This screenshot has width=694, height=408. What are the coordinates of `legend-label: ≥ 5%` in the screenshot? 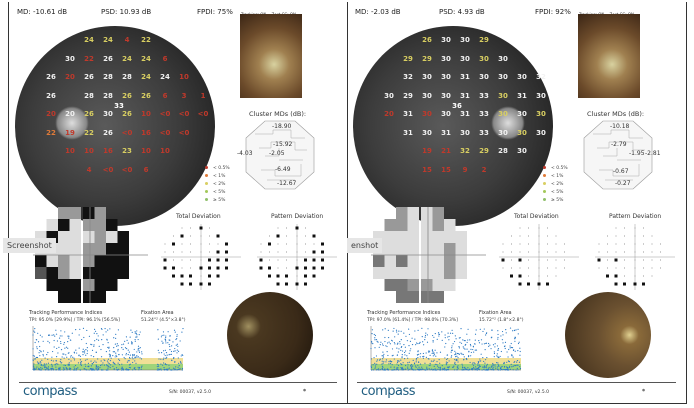 It's located at (219, 200).